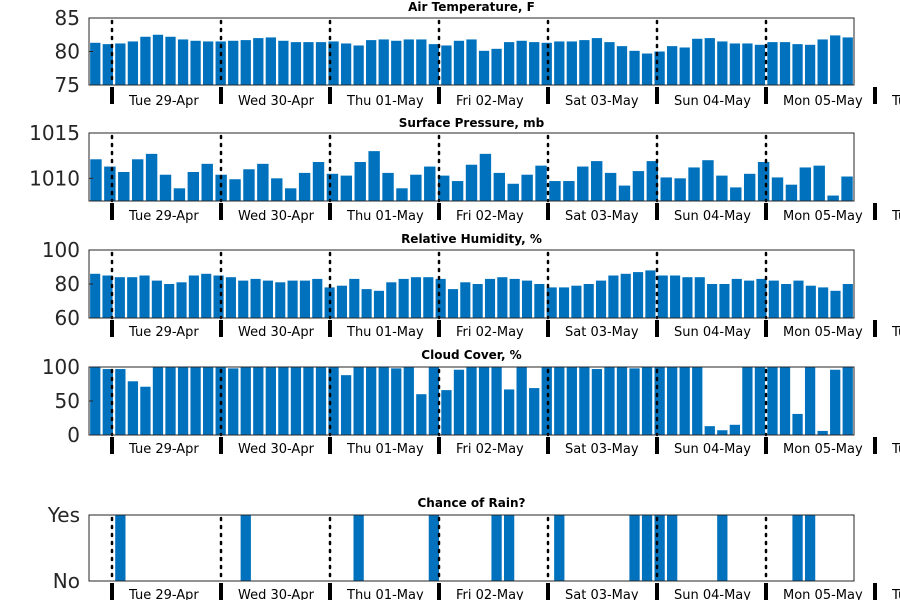 This screenshot has width=900, height=600. Describe the element at coordinates (67, 401) in the screenshot. I see `cloud-cover-ytick-label: 50` at that location.